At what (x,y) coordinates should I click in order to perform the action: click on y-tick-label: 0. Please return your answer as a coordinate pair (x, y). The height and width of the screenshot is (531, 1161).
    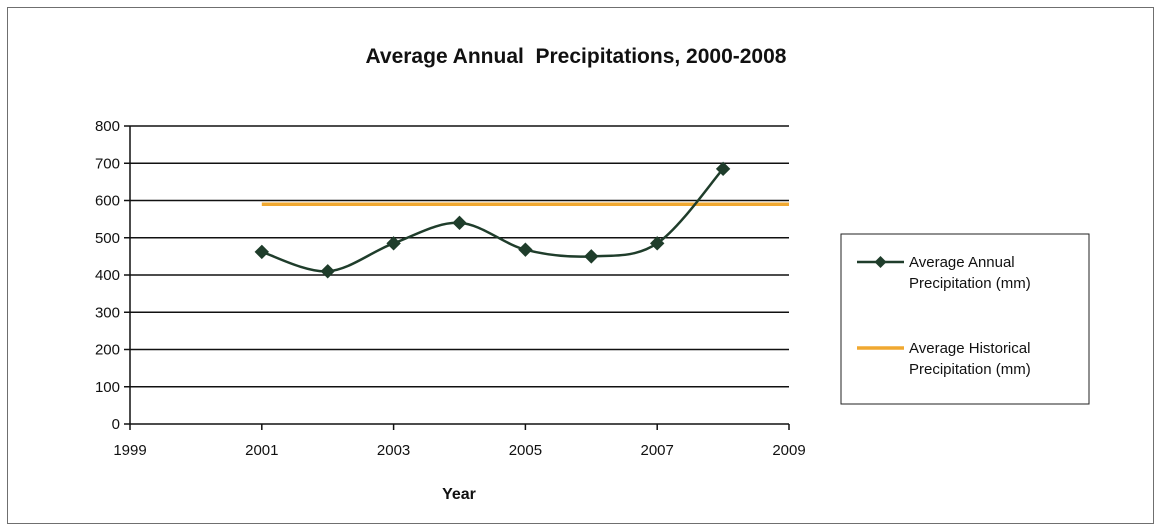
    Looking at the image, I should click on (116, 424).